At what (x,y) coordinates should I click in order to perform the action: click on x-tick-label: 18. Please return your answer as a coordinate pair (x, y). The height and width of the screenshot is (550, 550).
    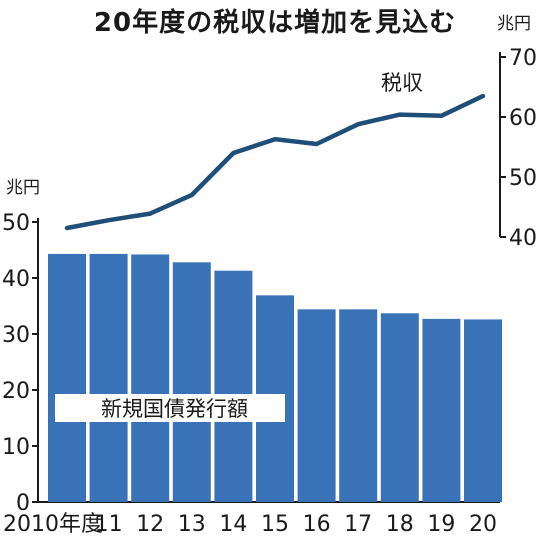
    Looking at the image, I should click on (400, 524).